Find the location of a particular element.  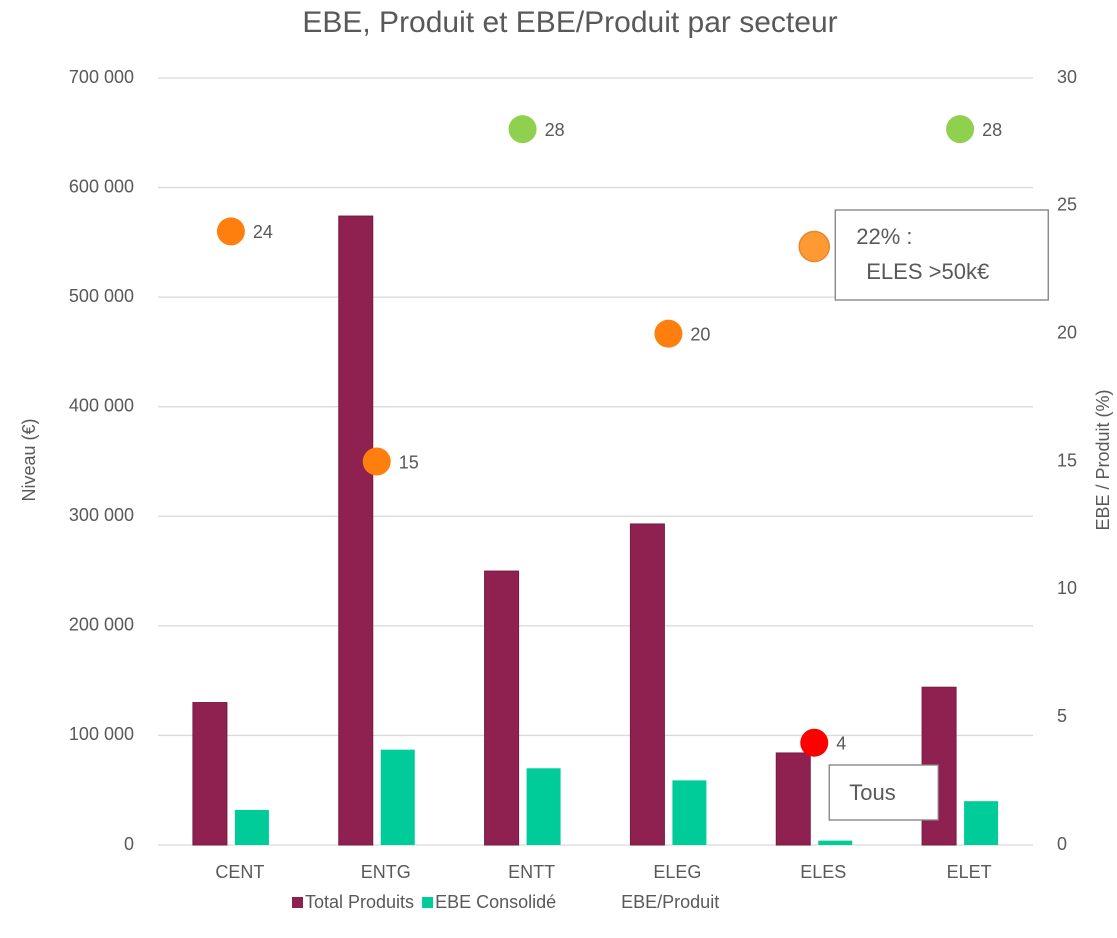

y2-tick-label: 5 is located at coordinates (1062, 716).